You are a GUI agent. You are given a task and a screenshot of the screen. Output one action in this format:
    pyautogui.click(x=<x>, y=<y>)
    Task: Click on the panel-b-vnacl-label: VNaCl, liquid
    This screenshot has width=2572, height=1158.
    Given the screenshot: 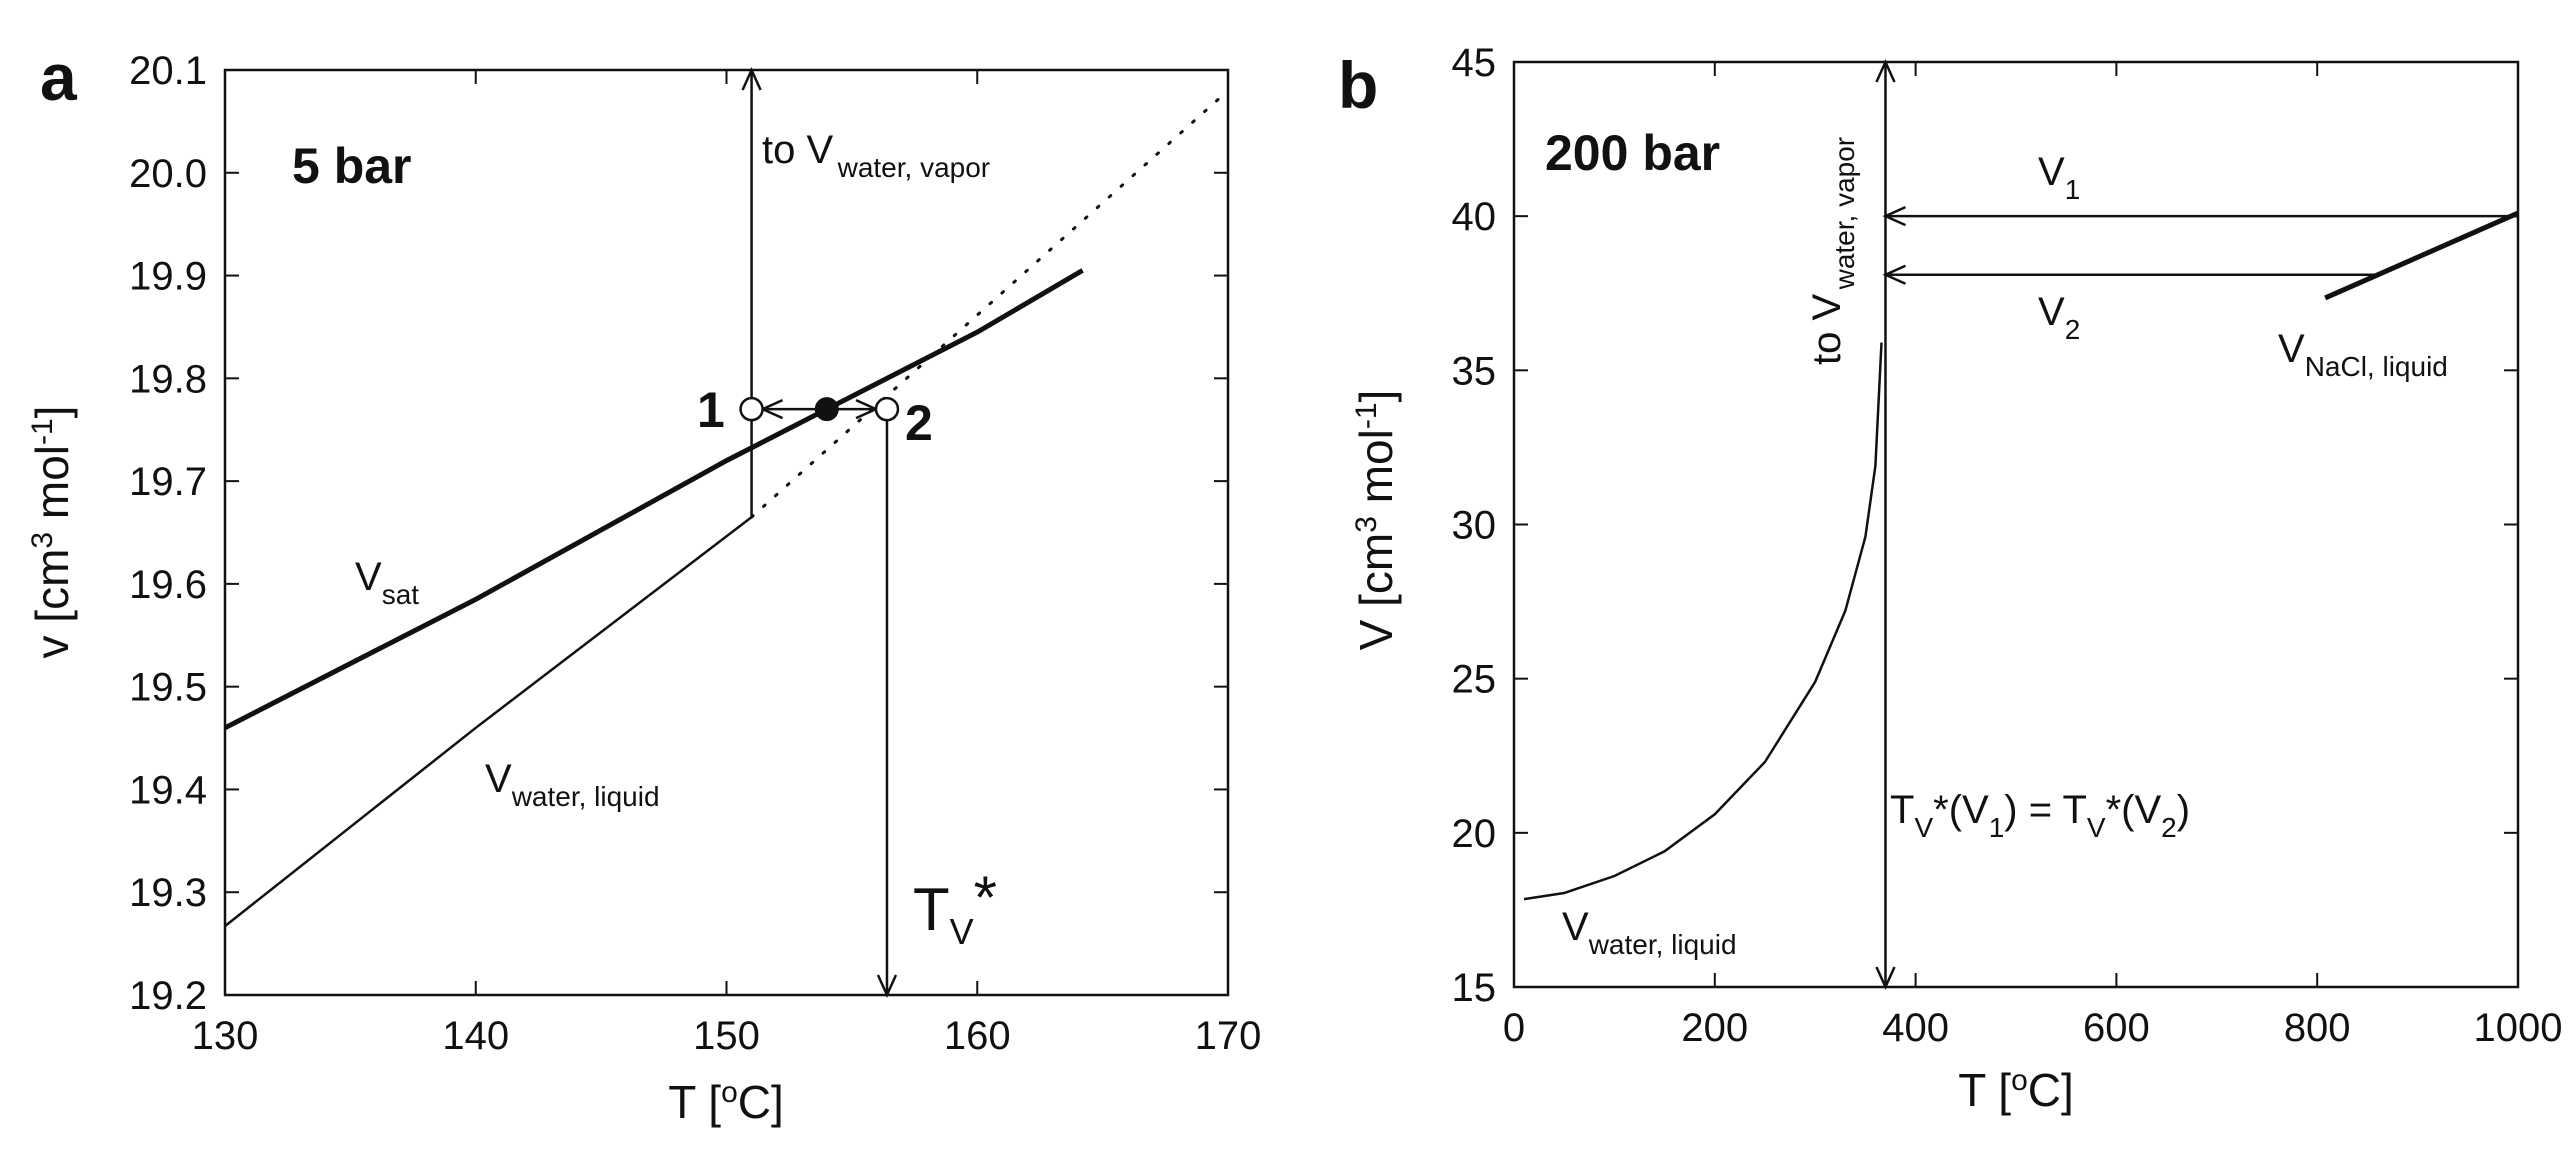 What is the action you would take?
    pyautogui.click(x=2363, y=354)
    